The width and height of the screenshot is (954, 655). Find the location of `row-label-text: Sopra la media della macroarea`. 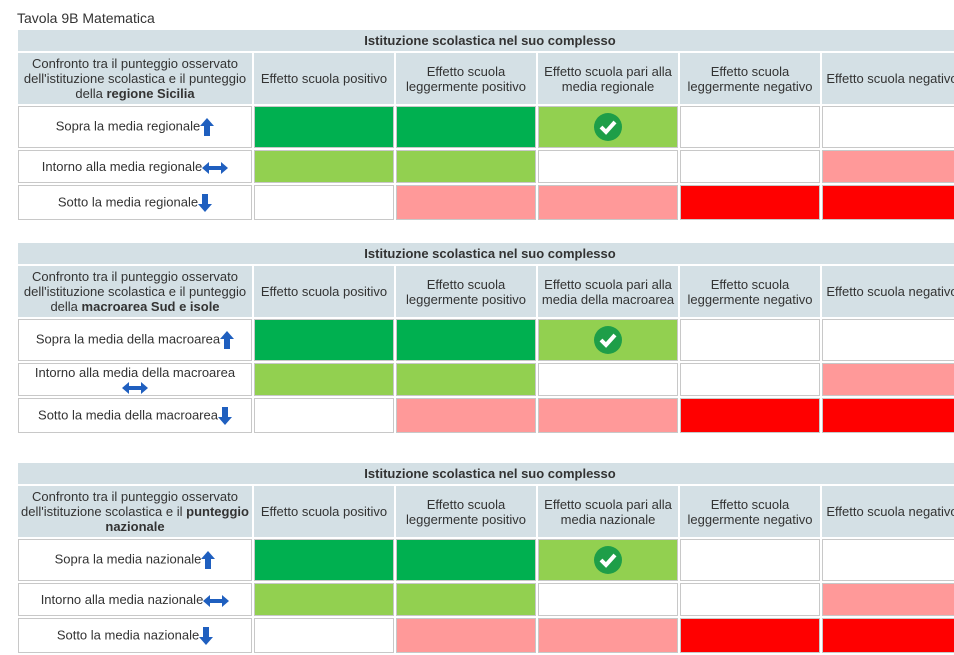

row-label-text: Sopra la media della macroarea is located at coordinates (128, 339).